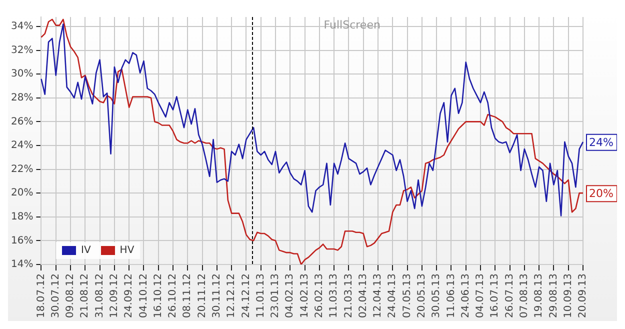  Describe the element at coordinates (217, 295) in the screenshot. I see `x-tick-label: 30.11.12` at that location.